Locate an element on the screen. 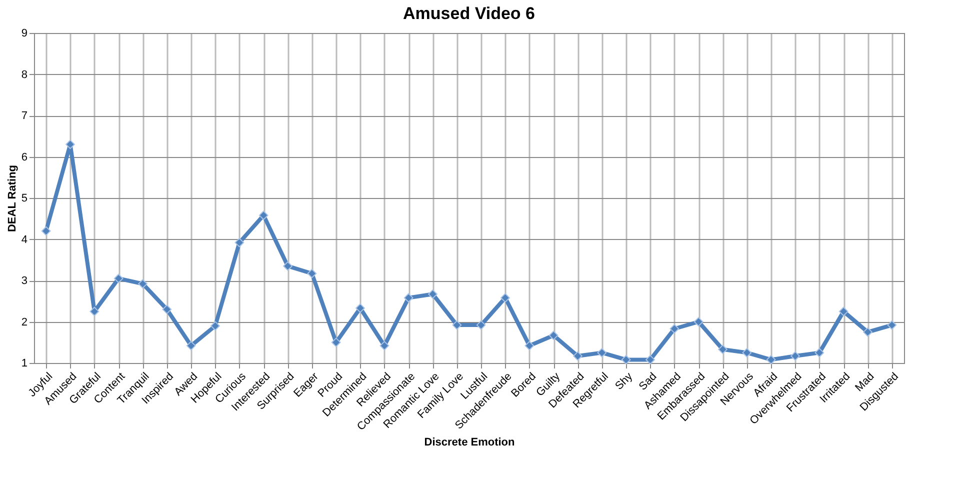 This screenshot has width=954, height=501. y-tick-label: 4 is located at coordinates (24, 240).